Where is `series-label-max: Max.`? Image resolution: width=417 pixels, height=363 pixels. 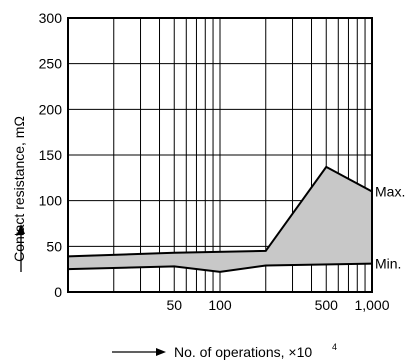
series-label-max: Max. is located at coordinates (390, 192).